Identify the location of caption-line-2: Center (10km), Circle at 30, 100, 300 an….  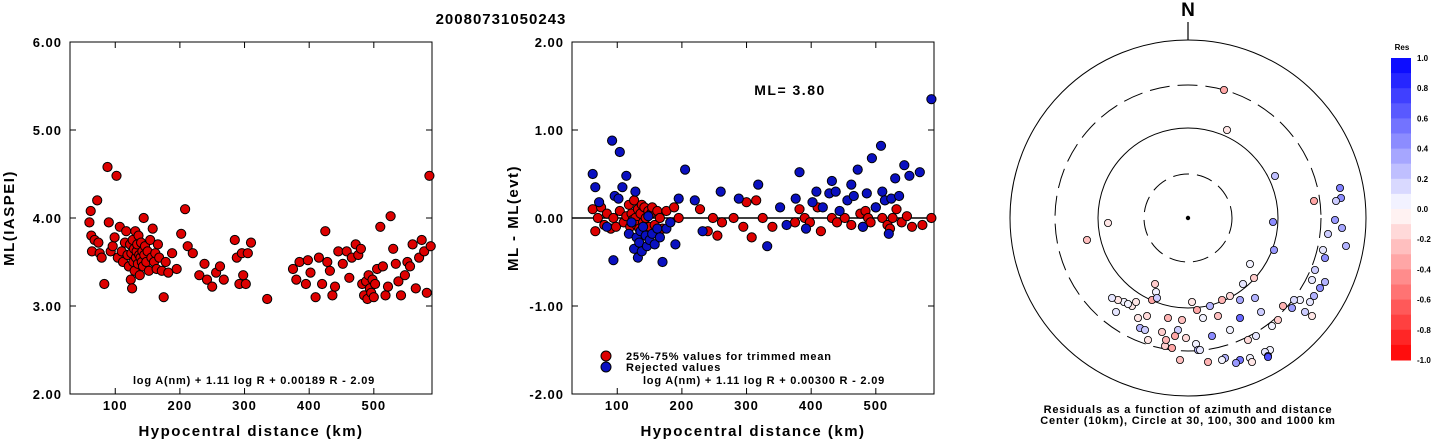
(1187, 421).